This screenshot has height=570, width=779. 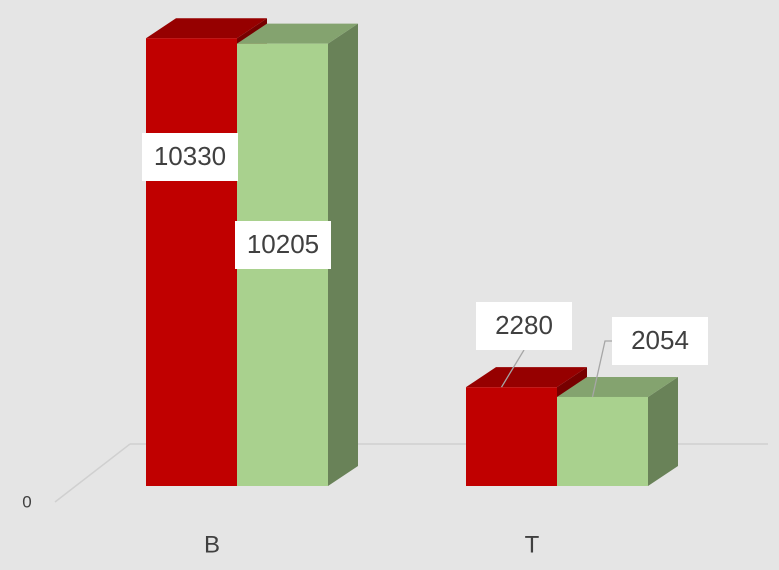 I want to click on x-tick-label: T, so click(x=532, y=544).